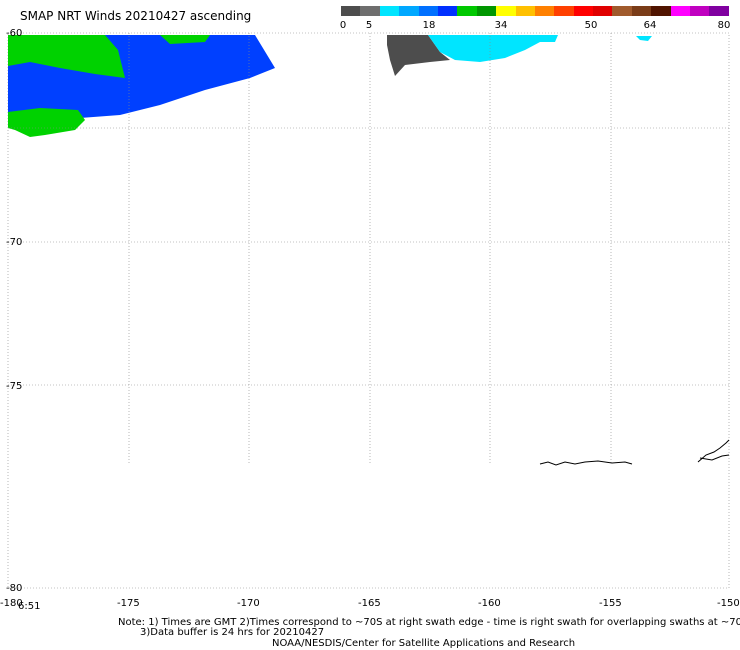 This screenshot has width=740, height=650. Describe the element at coordinates (29, 606) in the screenshot. I see `swath-time-label: 6:51` at that location.